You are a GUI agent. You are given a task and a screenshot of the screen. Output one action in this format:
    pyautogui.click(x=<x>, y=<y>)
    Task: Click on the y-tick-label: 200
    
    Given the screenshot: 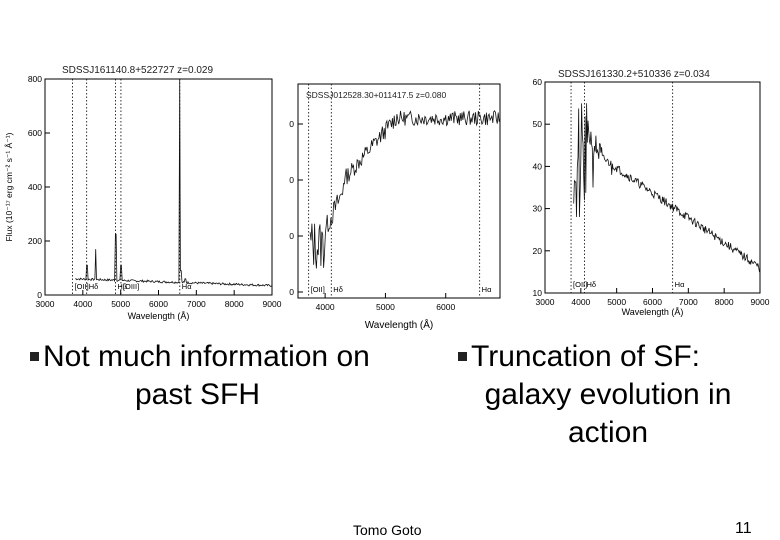 What is the action you would take?
    pyautogui.click(x=35, y=241)
    